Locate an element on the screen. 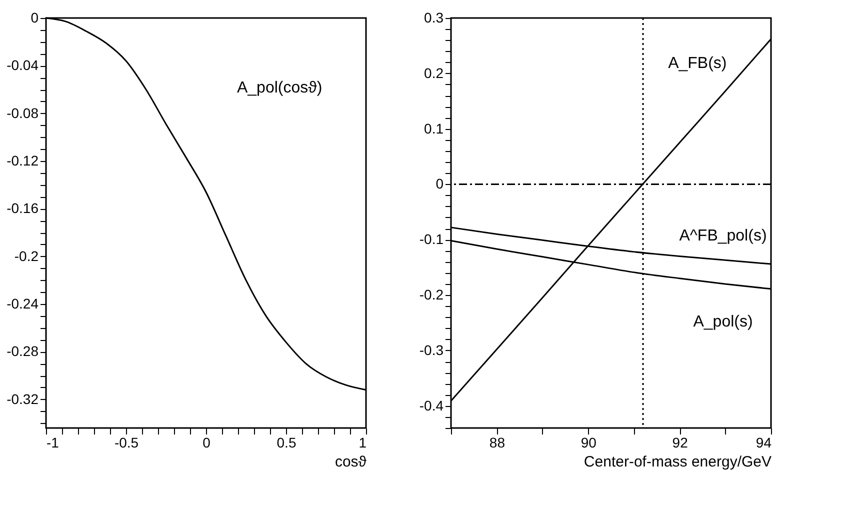 Image resolution: width=843 pixels, height=512 pixels. y-tick-label: -0.08 is located at coordinates (22, 112).